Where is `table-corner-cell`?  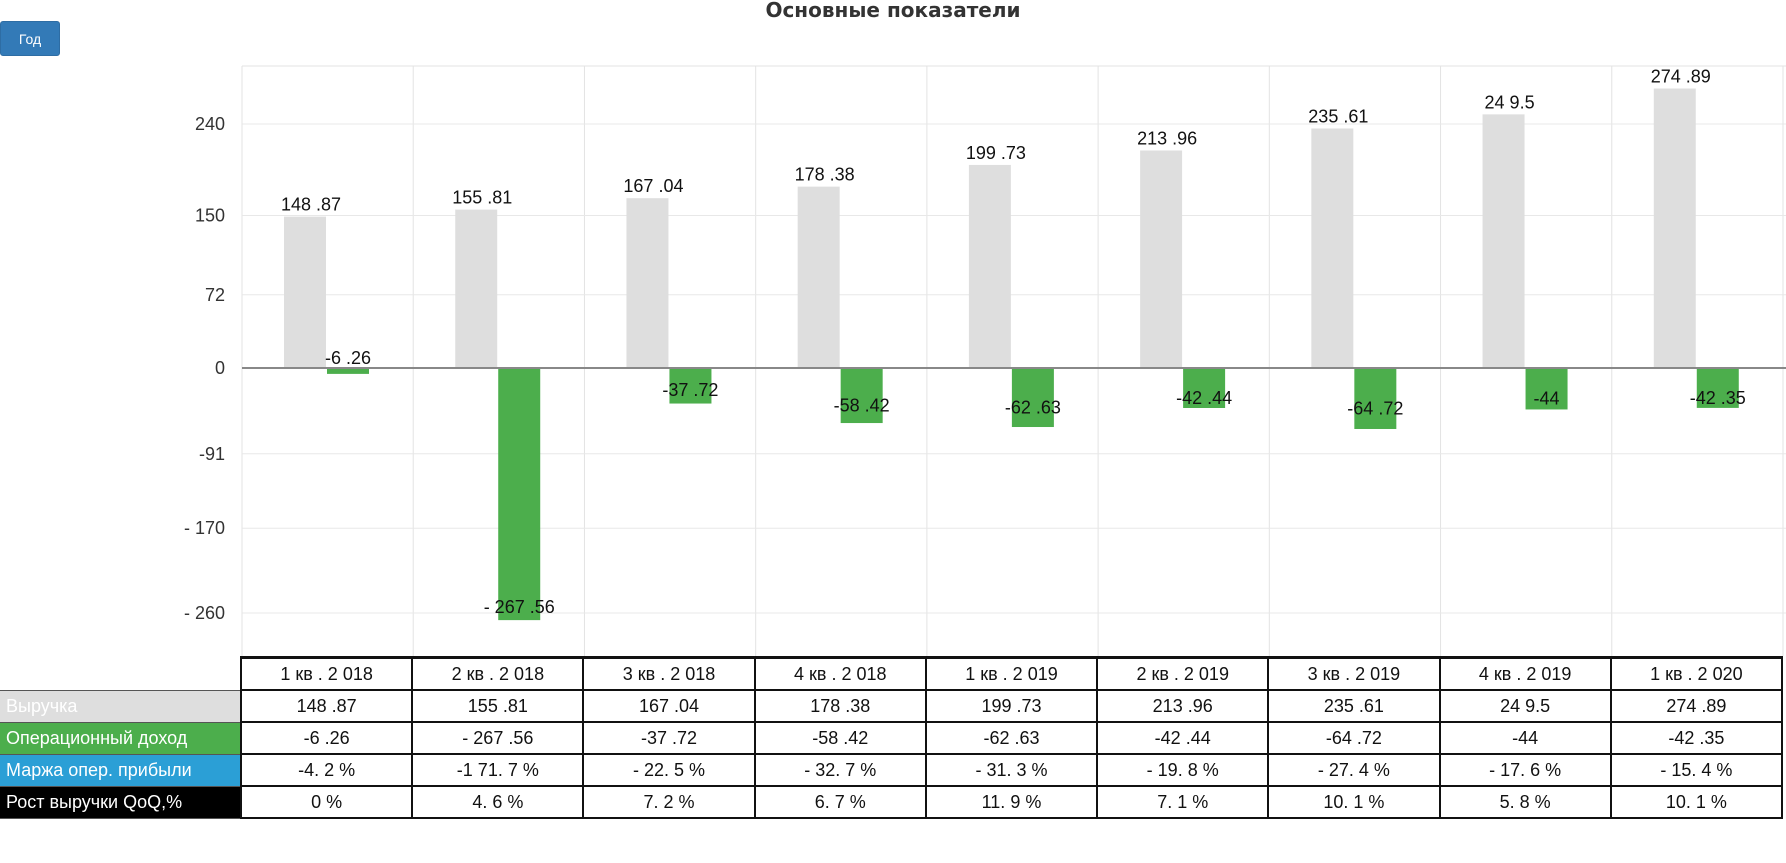
table-corner-cell is located at coordinates (120, 674).